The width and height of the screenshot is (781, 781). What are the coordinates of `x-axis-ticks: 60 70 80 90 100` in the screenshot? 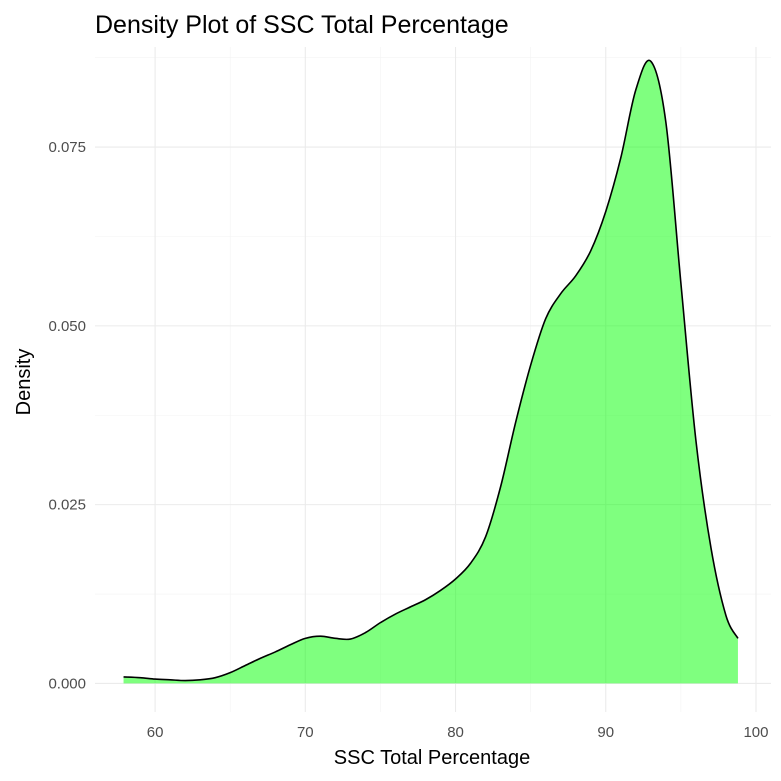 It's located at (458, 732).